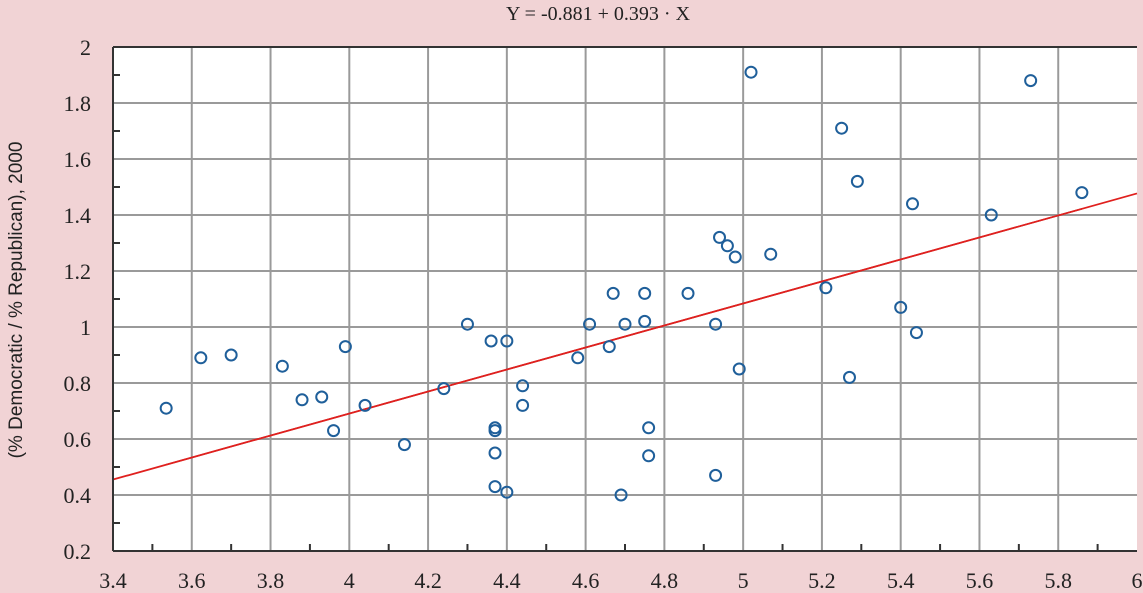  Describe the element at coordinates (822, 580) in the screenshot. I see `x-tick-label: 5.2` at that location.